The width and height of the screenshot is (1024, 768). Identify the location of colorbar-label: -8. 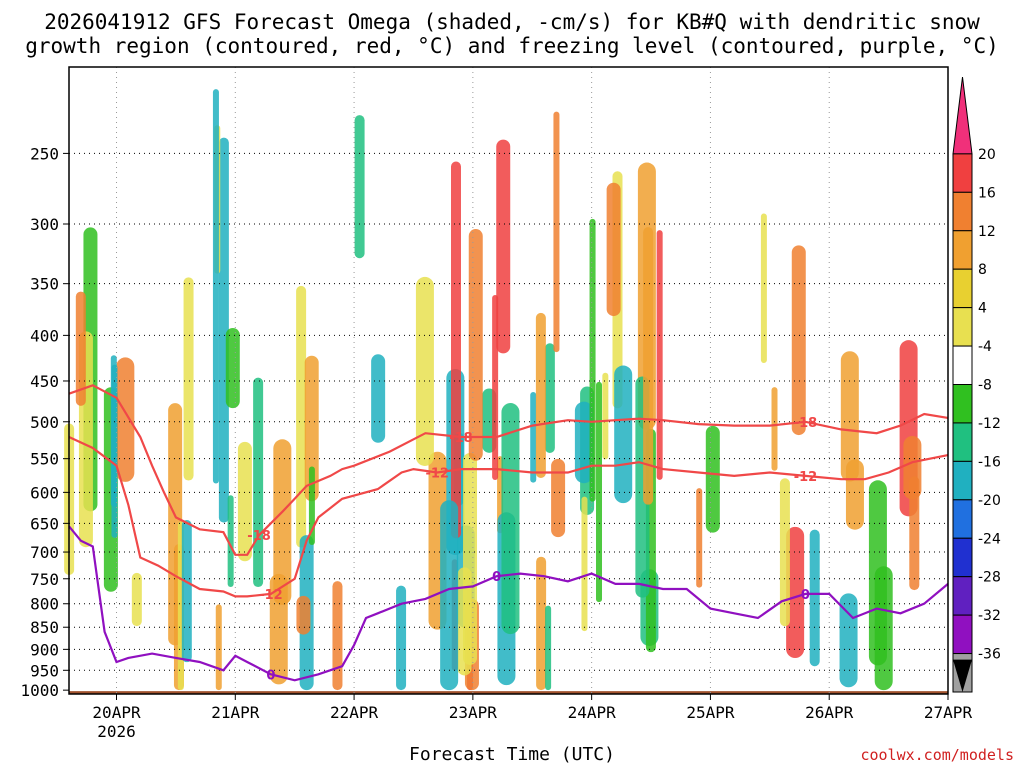
(985, 386).